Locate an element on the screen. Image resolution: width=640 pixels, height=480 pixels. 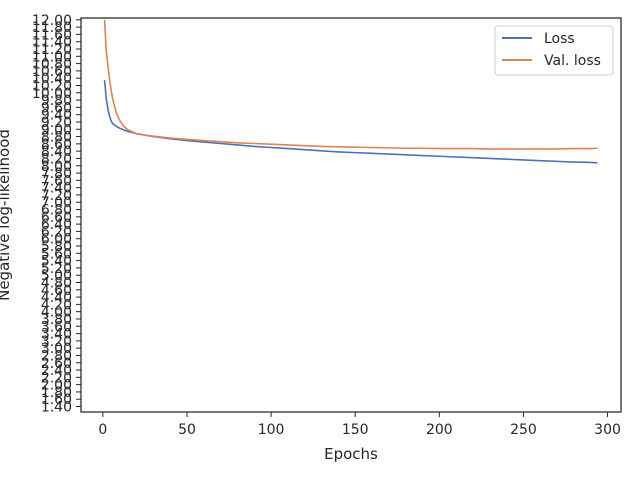
y-tick-label: 1.40 is located at coordinates (56, 408).